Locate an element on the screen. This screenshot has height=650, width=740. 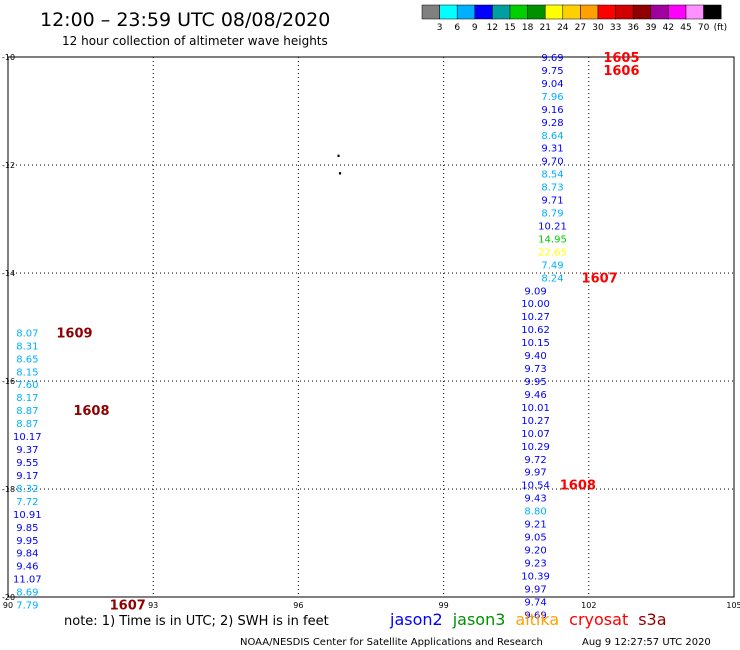
longitude-tick-label: 102 is located at coordinates (588, 605).